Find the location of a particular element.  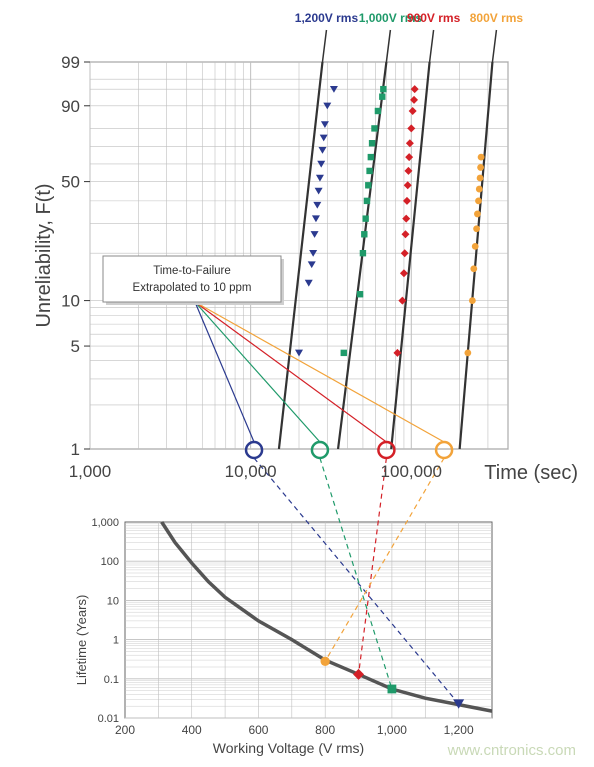

x-tick-label: 200 is located at coordinates (125, 730).